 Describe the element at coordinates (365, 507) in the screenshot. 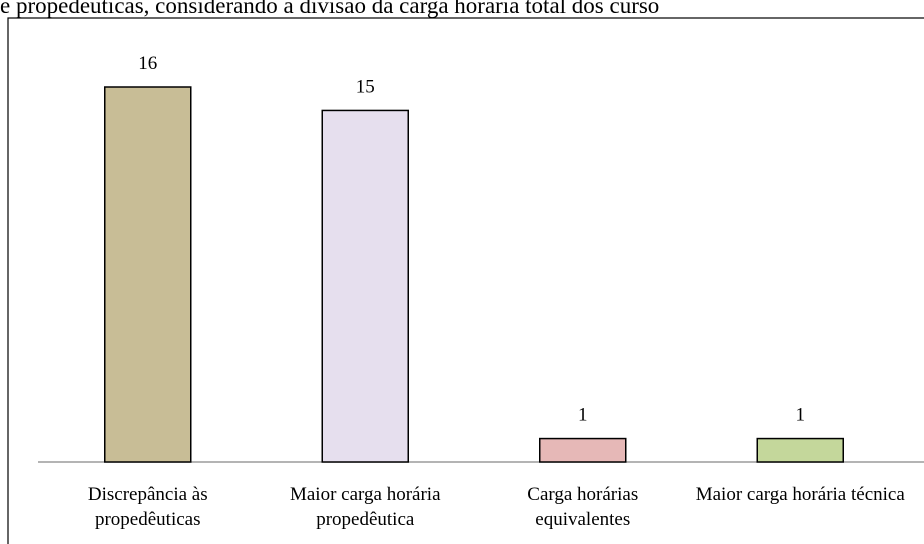

I see `x-tick-label: Maior carga horária propedêutica` at that location.